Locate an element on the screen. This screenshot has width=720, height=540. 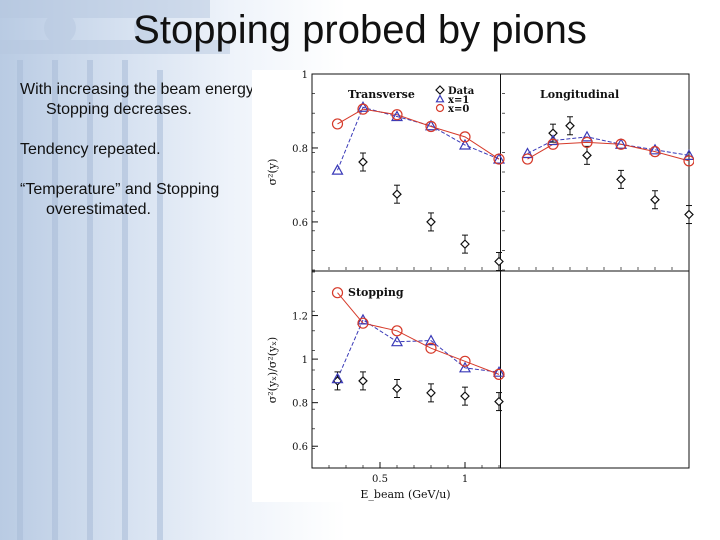
panel-title: Transverse is located at coordinates (381, 94).